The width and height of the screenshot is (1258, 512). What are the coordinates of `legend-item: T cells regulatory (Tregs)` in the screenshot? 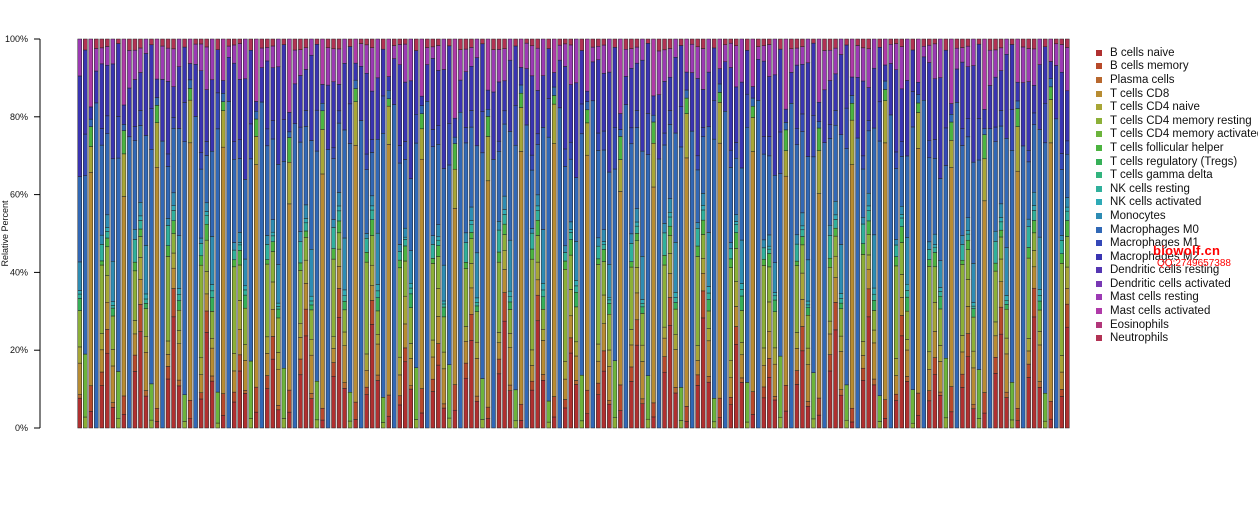 It's located at (1177, 162).